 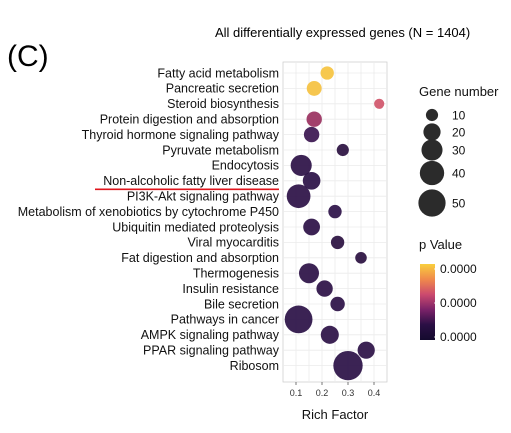 What do you see at coordinates (195, 227) in the screenshot?
I see `y-tick-label: Ubiquitin mediated proteolysis` at bounding box center [195, 227].